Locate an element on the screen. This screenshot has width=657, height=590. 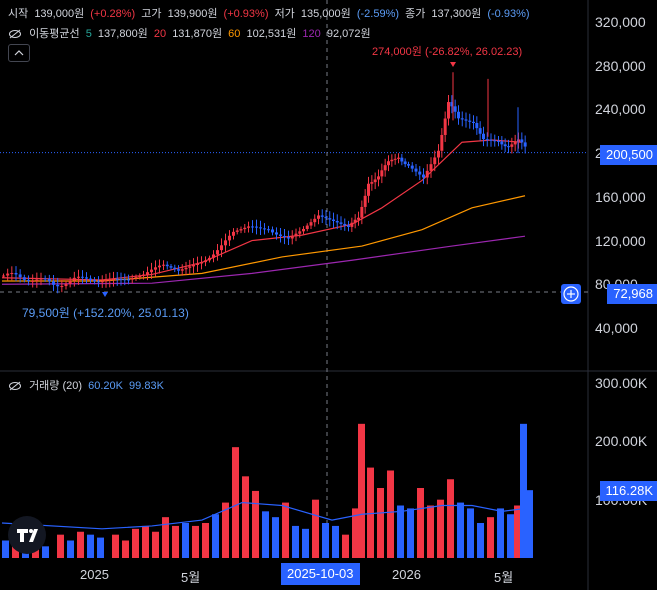
add-alert-button is located at coordinates (571, 294).